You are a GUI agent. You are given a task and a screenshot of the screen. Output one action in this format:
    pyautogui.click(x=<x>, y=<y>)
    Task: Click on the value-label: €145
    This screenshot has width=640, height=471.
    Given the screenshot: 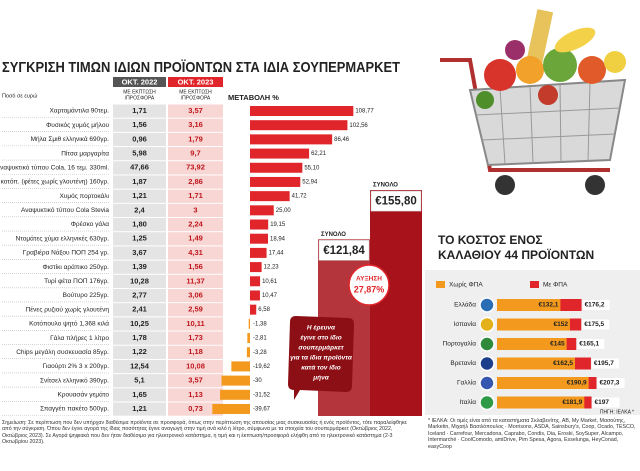 What is the action you would take?
    pyautogui.click(x=557, y=344)
    